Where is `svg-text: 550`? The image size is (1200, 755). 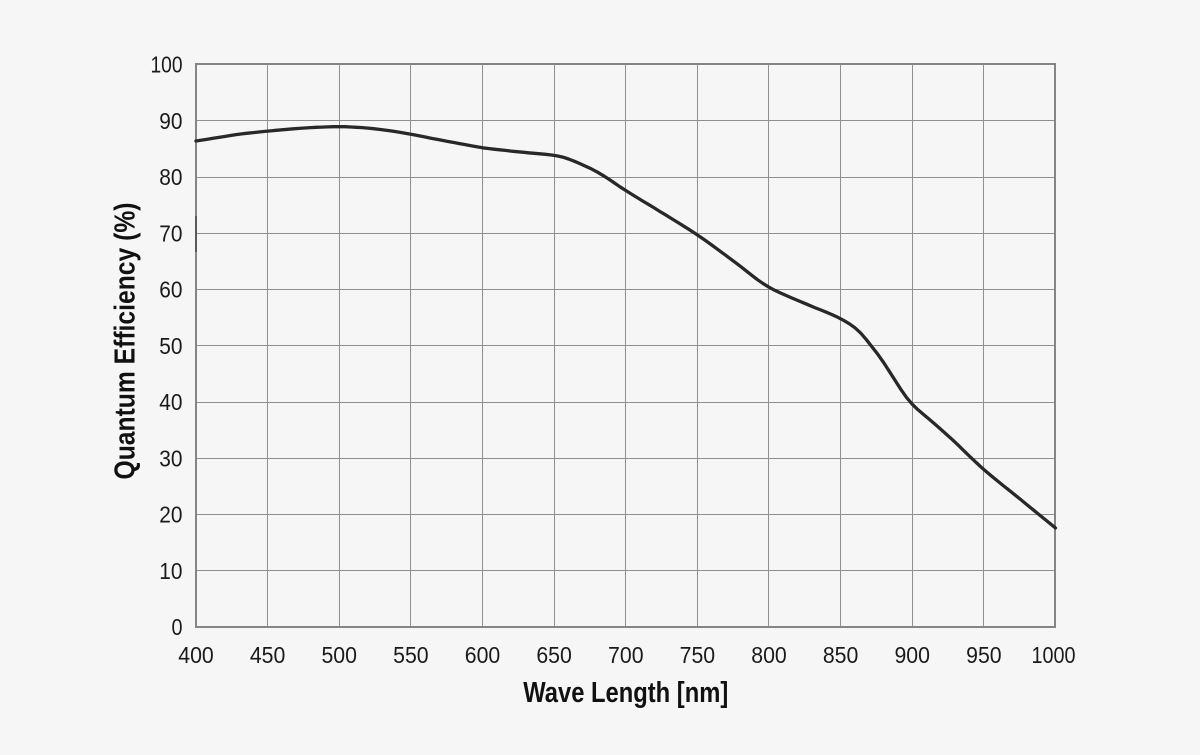
svg-text: 550 is located at coordinates (411, 655).